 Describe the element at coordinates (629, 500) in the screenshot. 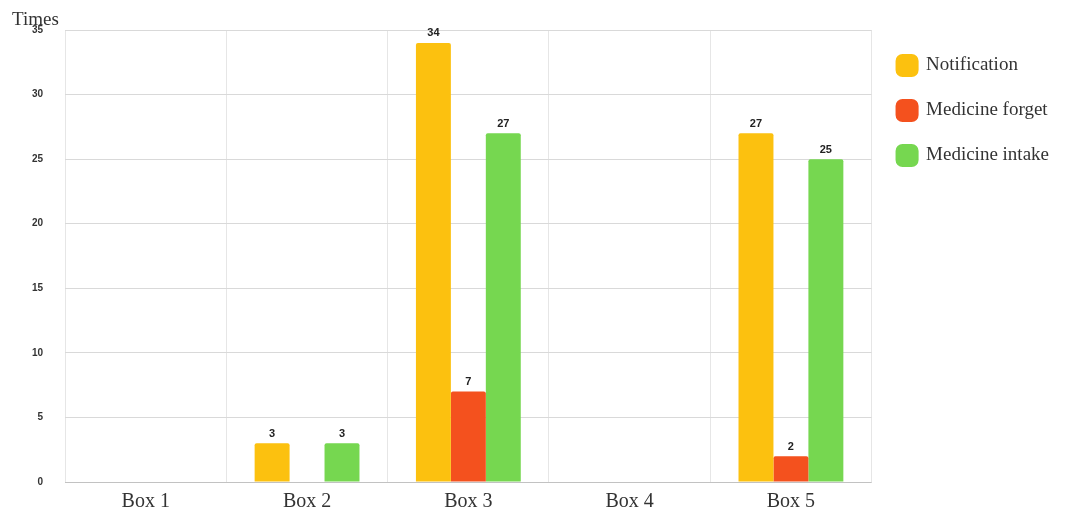

I see `x-tick-label: Box 4` at that location.